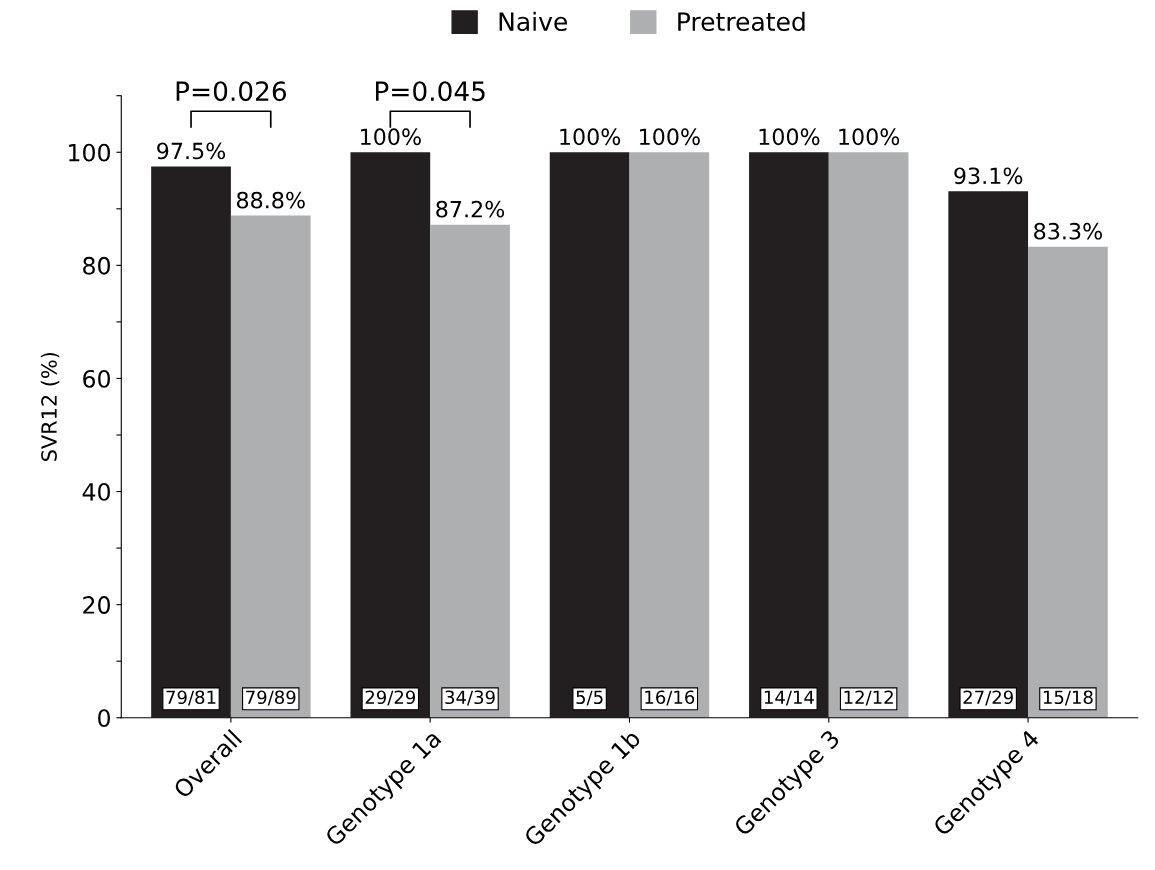 The width and height of the screenshot is (1155, 870). What do you see at coordinates (470, 209) in the screenshot?
I see `data-label: 87.2%` at bounding box center [470, 209].